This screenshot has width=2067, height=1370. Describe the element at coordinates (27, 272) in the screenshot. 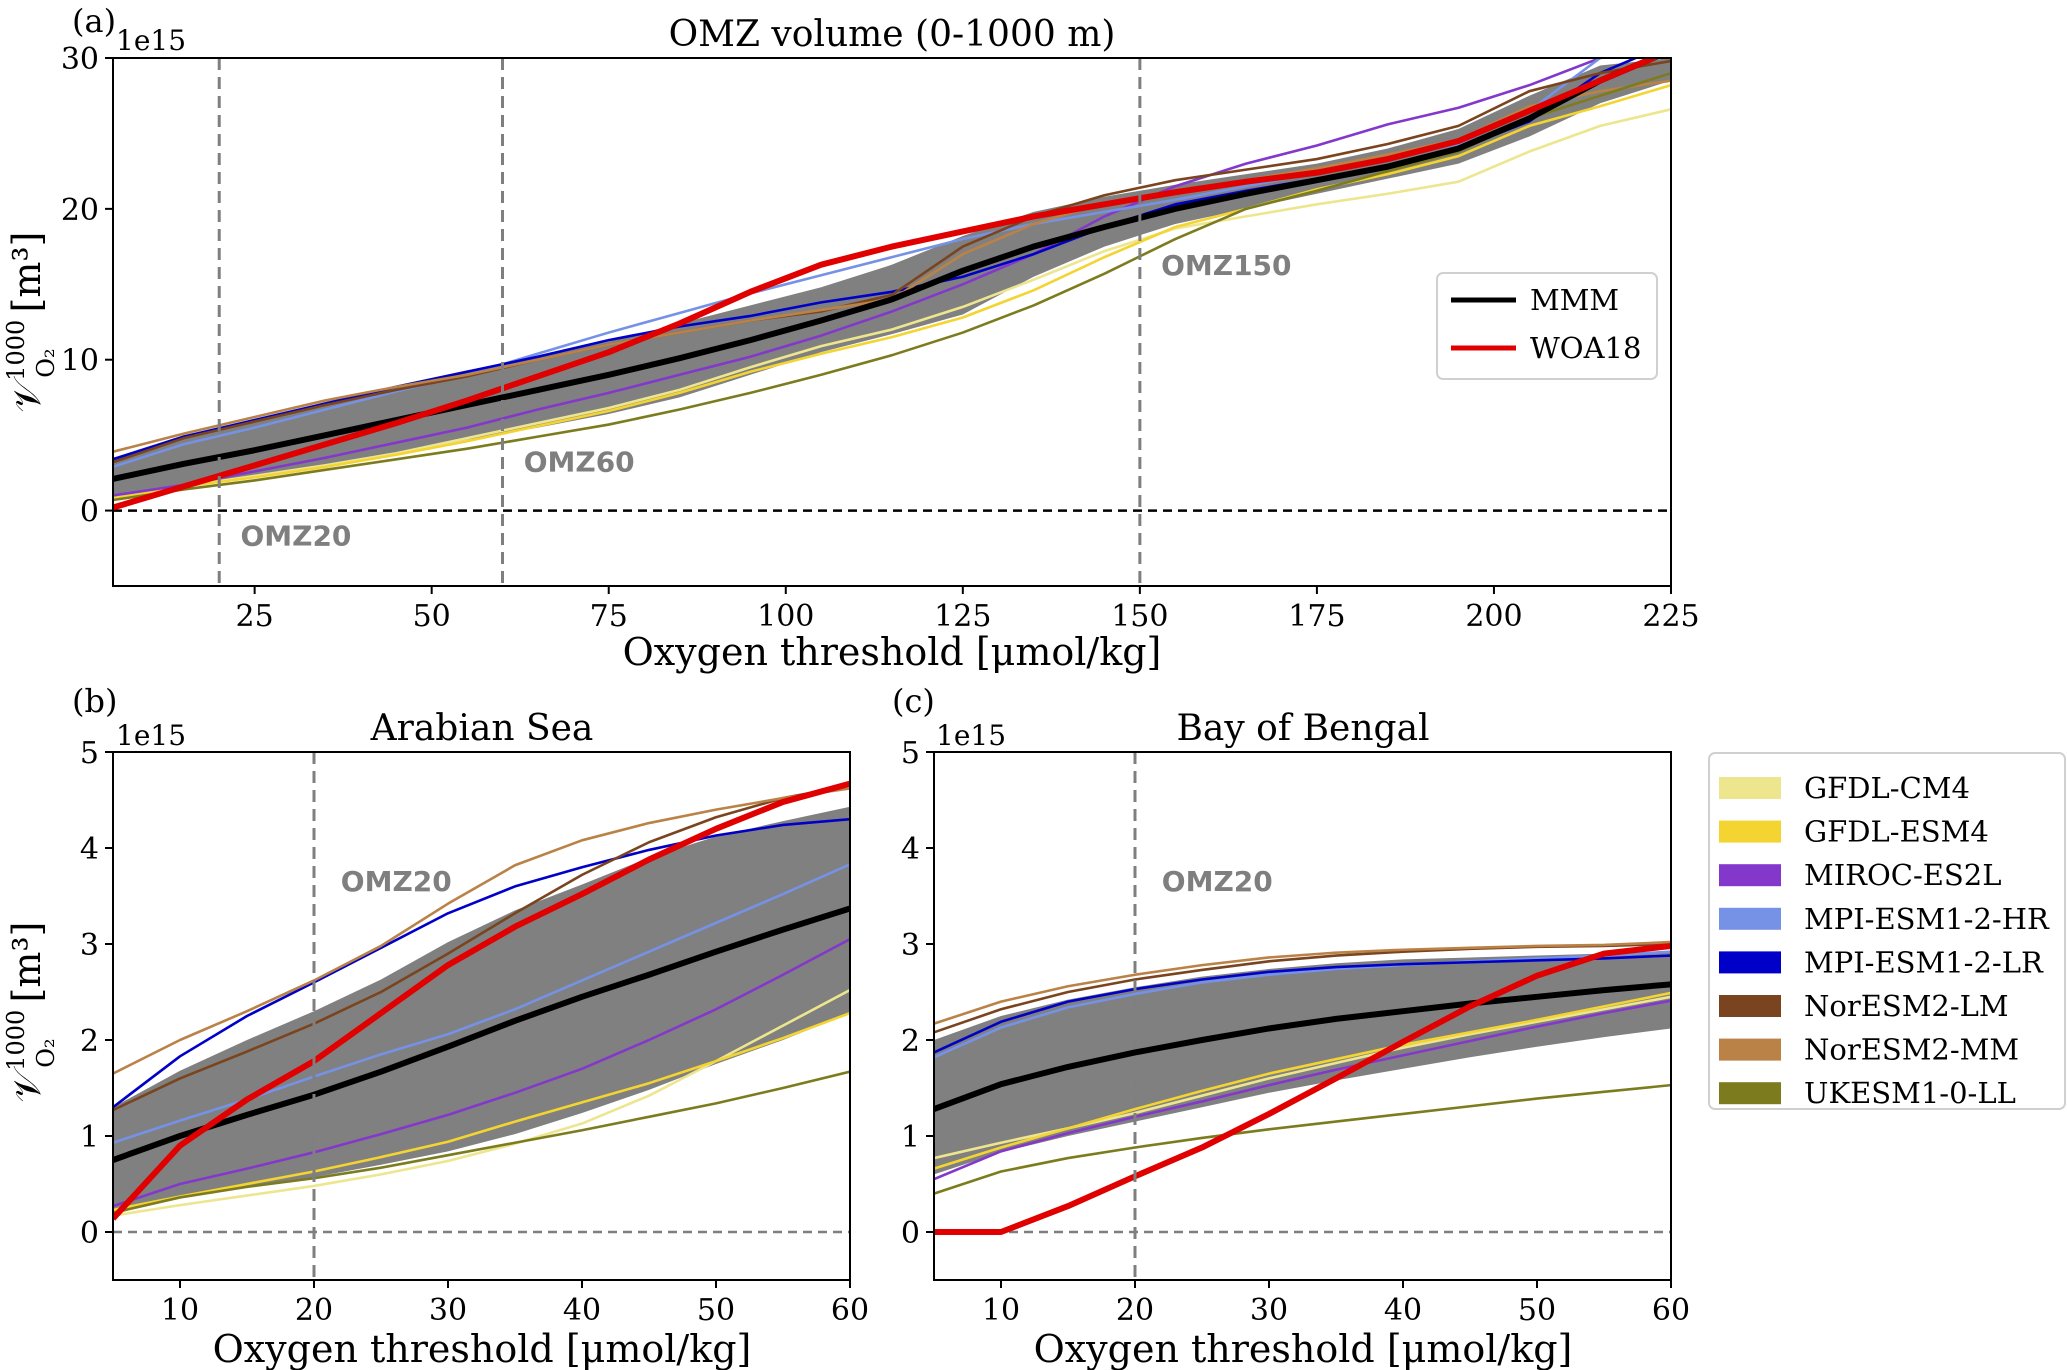

I see `y-unit: [m³]` at that location.